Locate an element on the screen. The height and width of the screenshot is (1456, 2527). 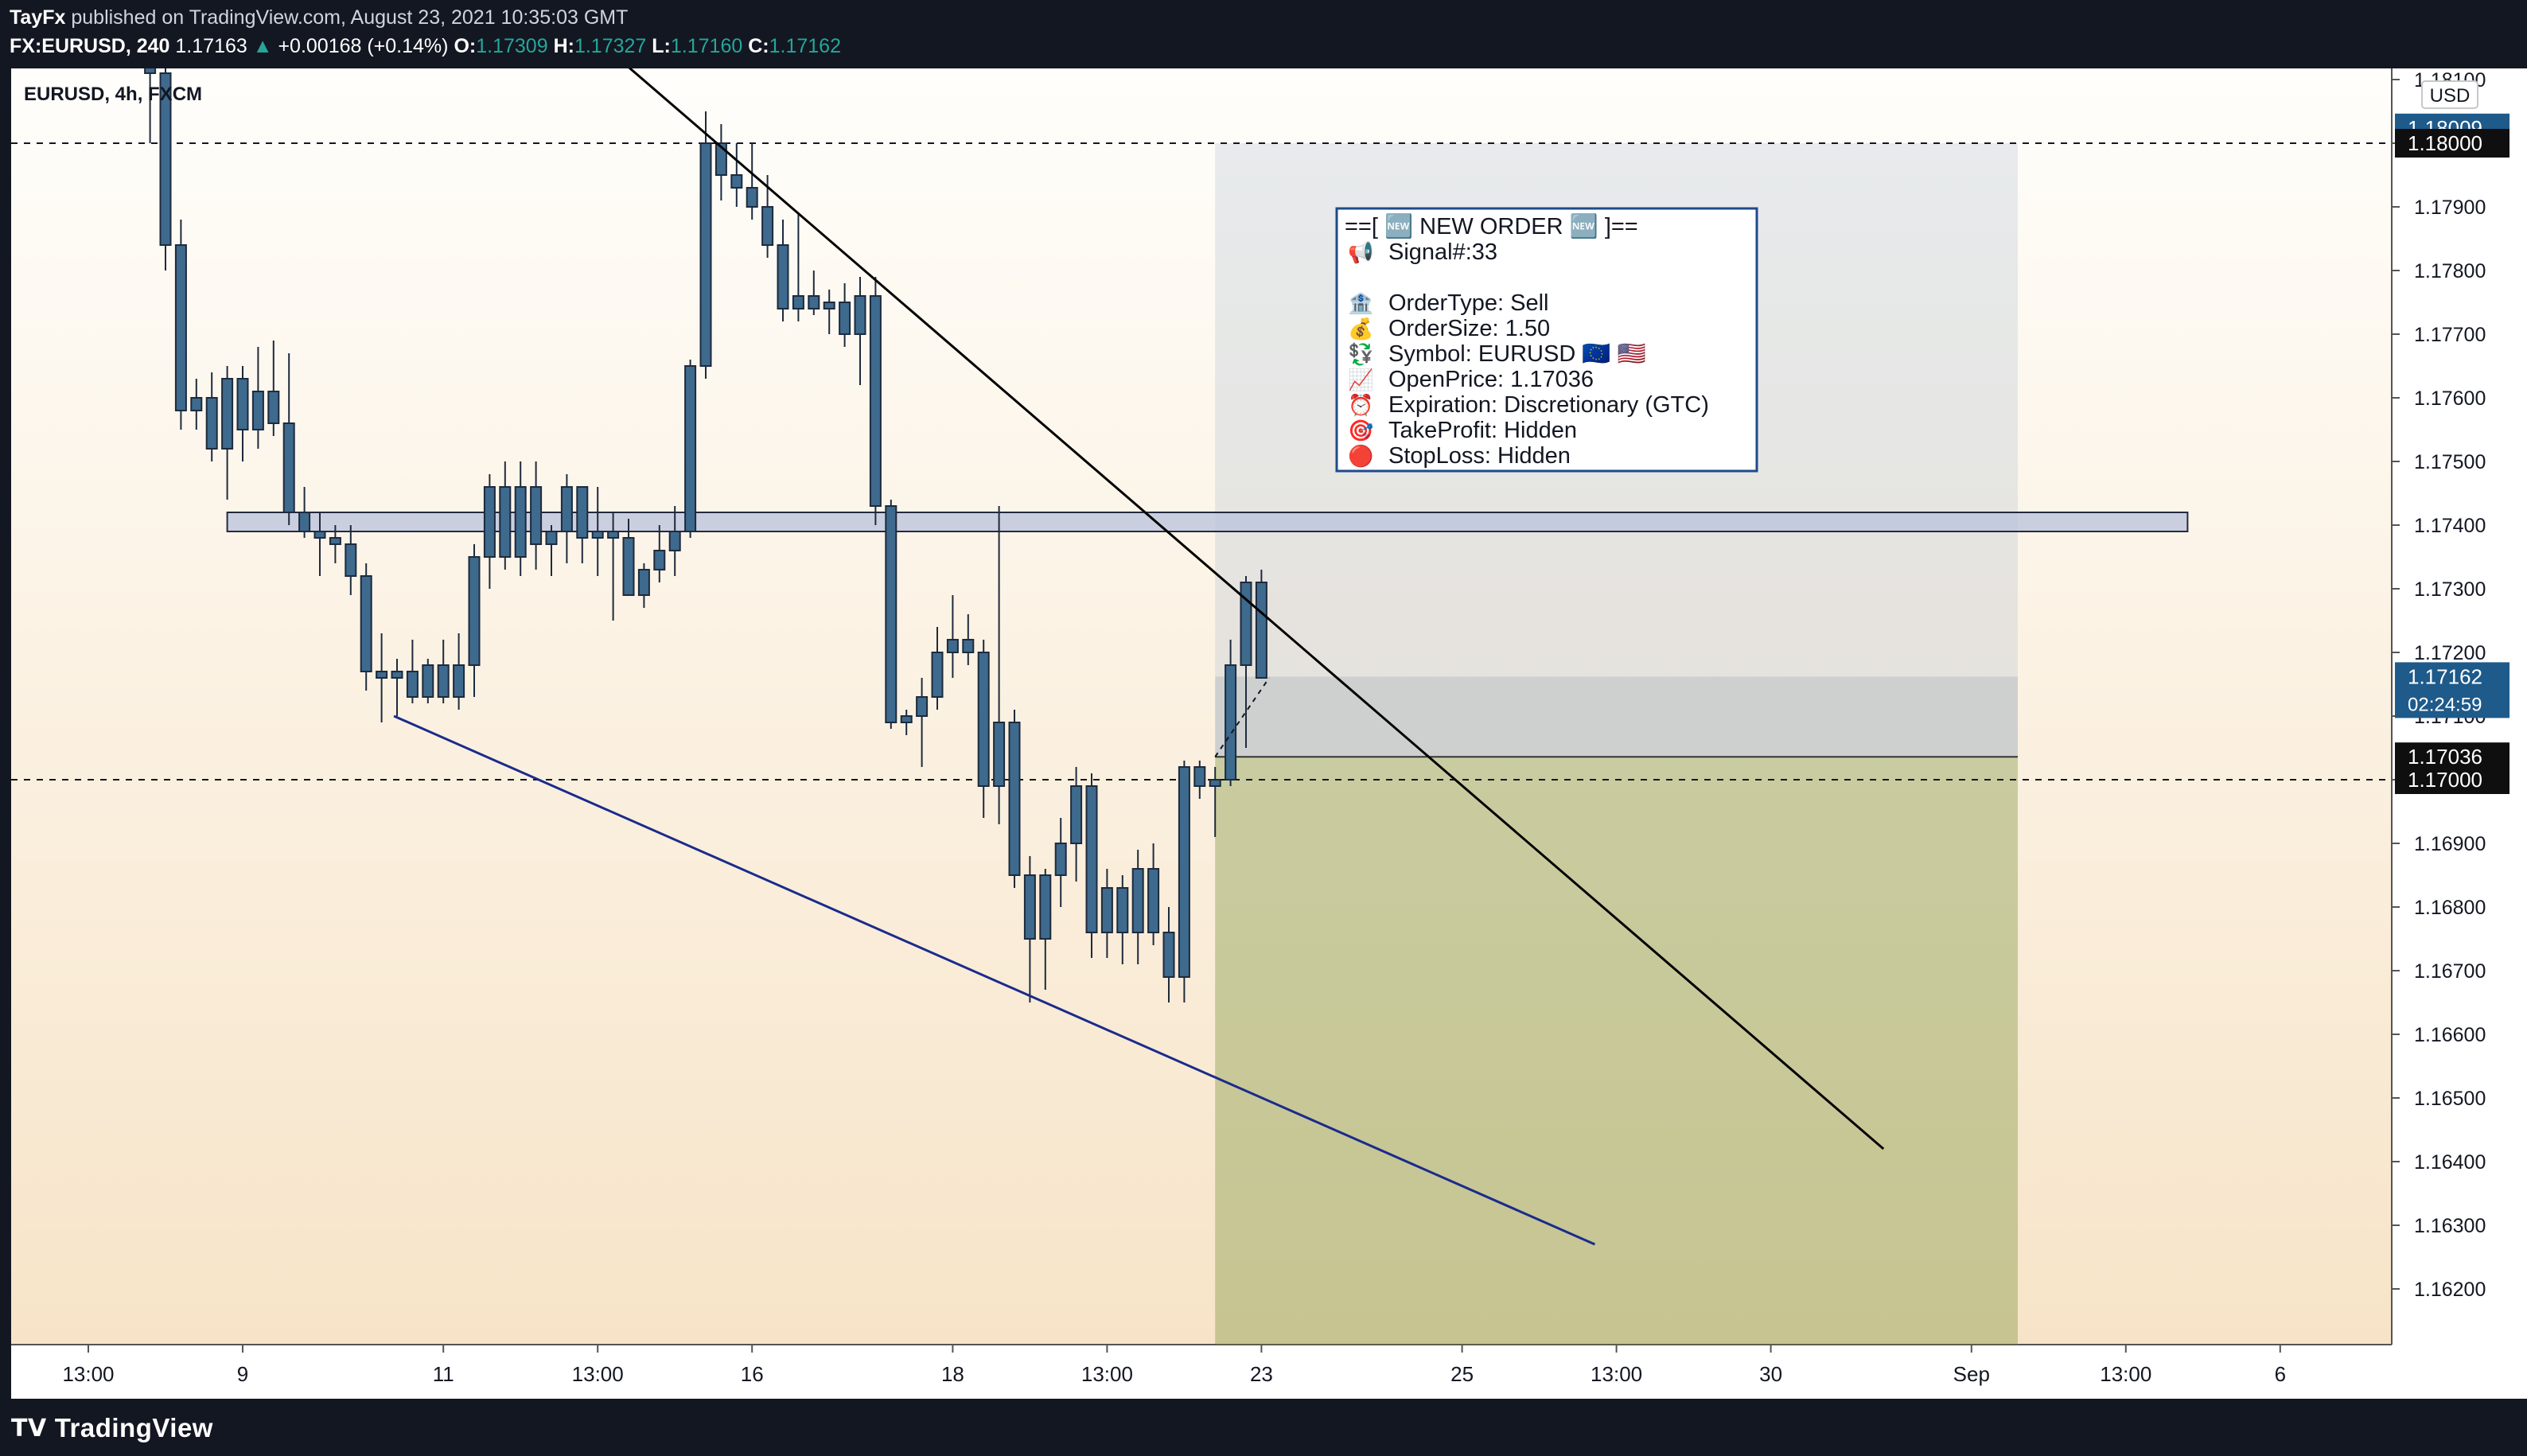
order-line-icon: 🎯 is located at coordinates (1360, 430).